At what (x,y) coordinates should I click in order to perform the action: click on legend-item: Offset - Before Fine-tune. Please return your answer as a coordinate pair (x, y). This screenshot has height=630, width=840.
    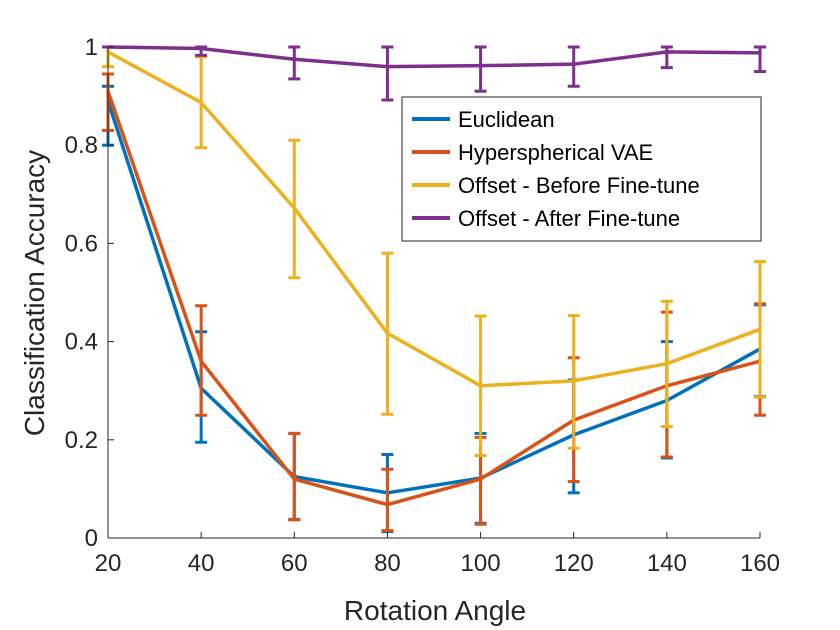
    Looking at the image, I should click on (556, 185).